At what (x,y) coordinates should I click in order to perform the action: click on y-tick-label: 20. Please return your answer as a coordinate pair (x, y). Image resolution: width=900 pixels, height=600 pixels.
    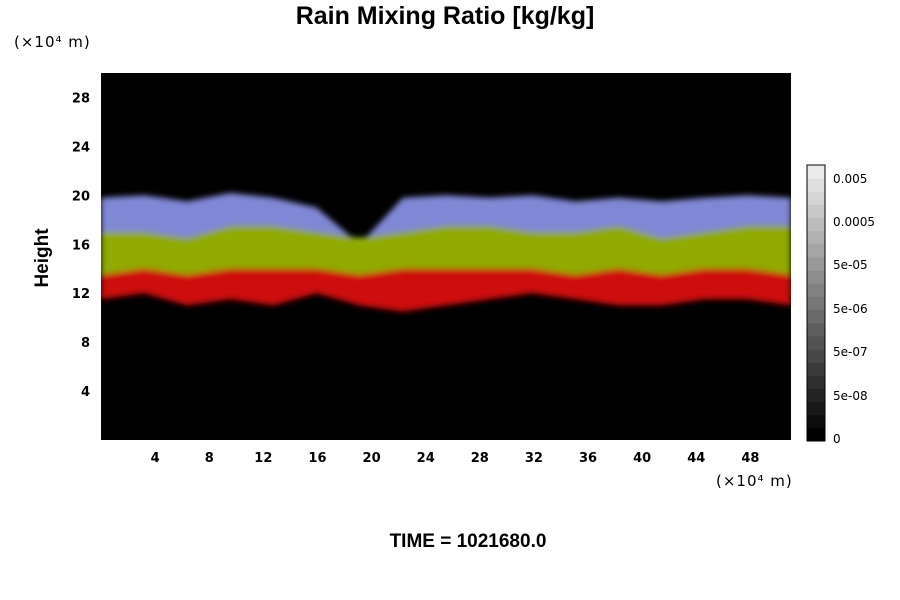
    Looking at the image, I should click on (81, 196).